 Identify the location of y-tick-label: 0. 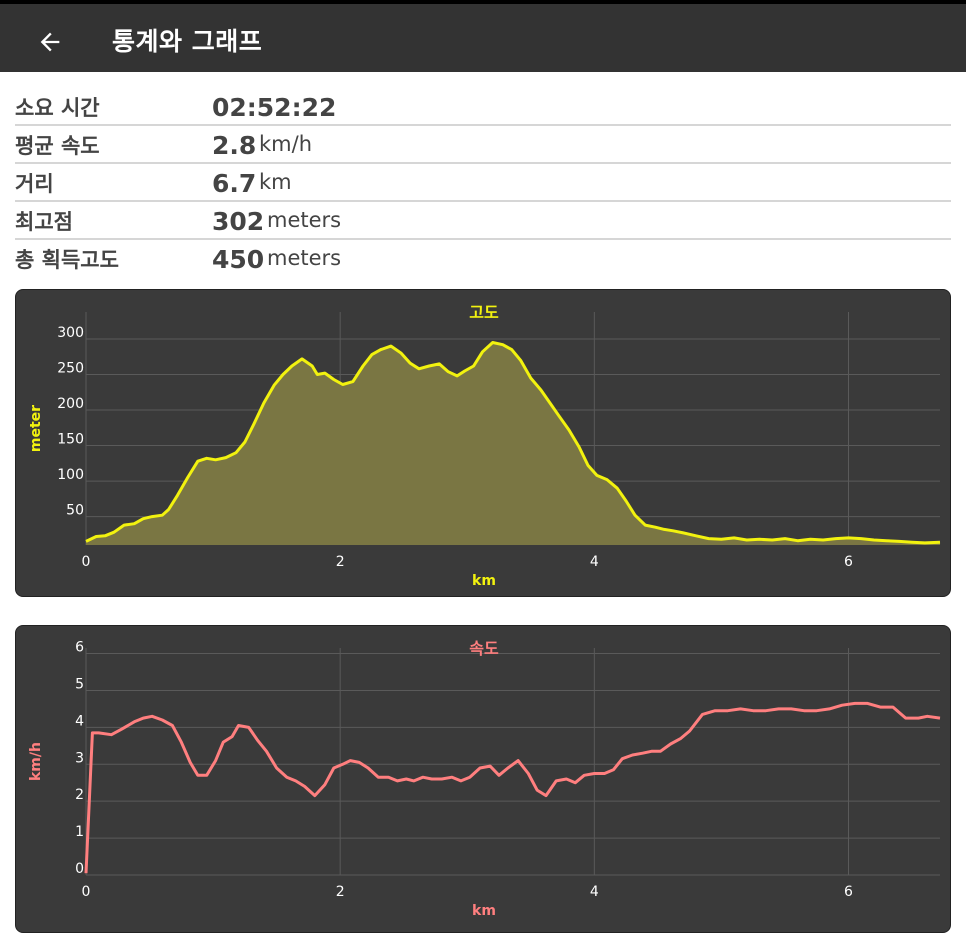
(79, 869).